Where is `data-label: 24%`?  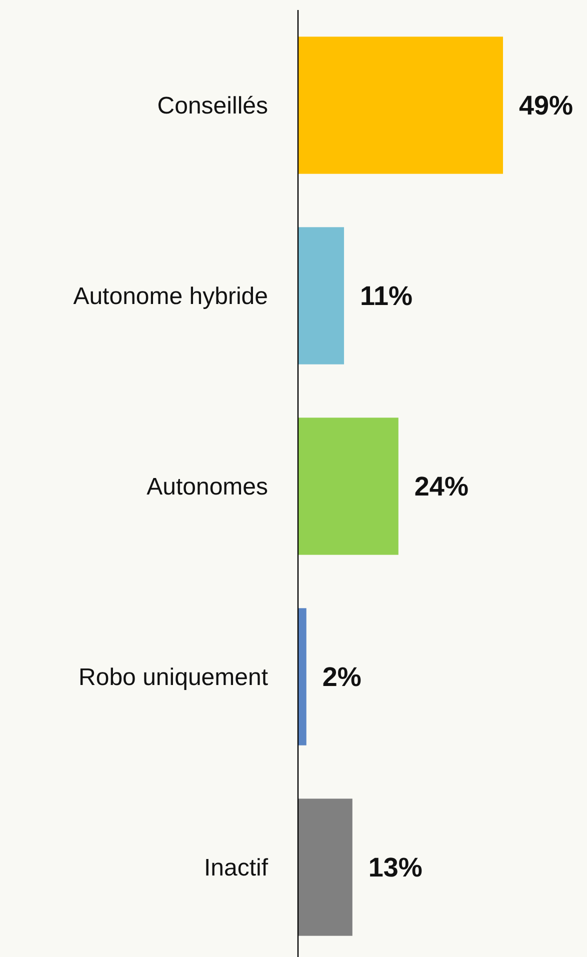
data-label: 24% is located at coordinates (441, 487).